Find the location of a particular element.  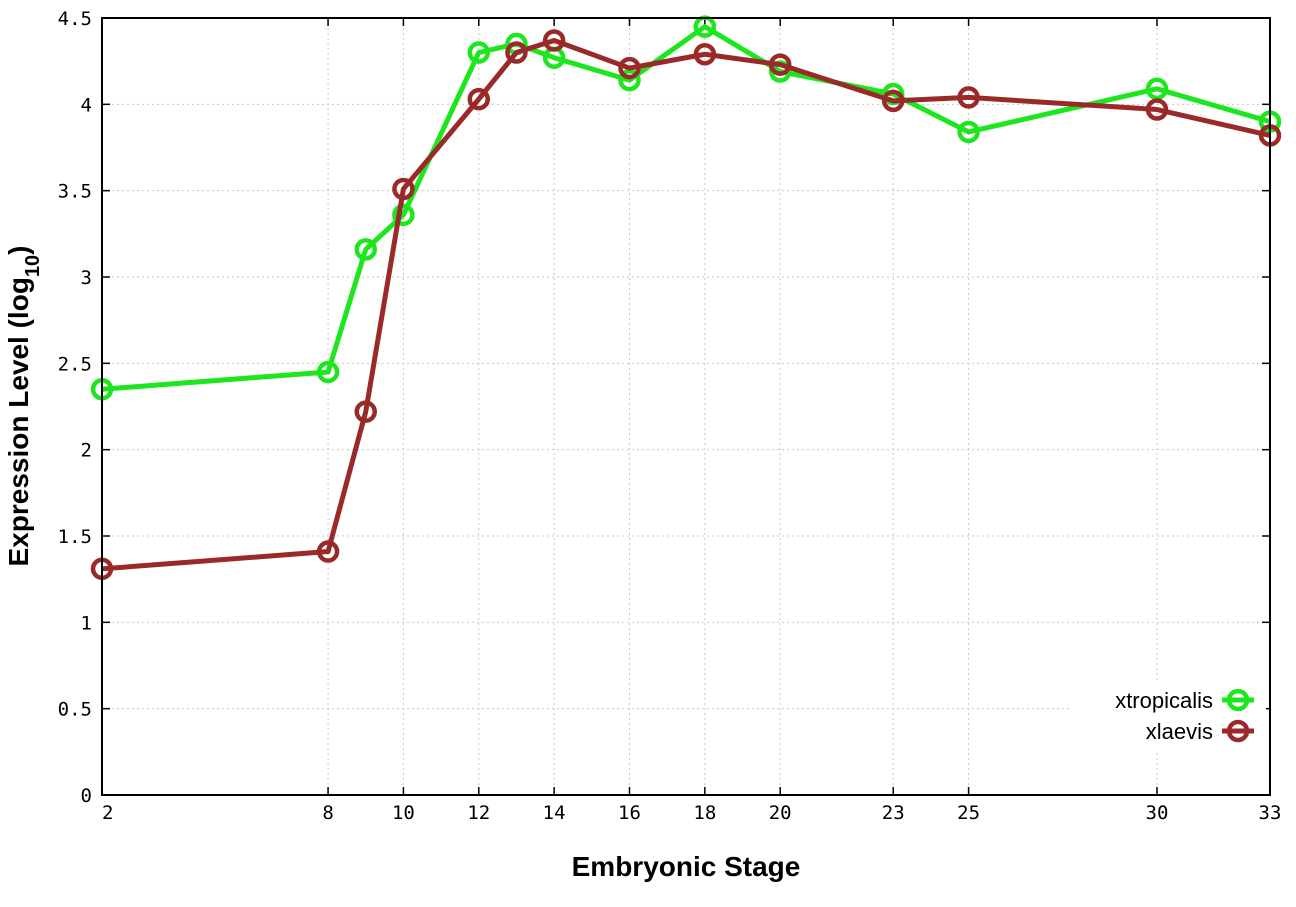

y-tick-label: 1 is located at coordinates (86, 623).